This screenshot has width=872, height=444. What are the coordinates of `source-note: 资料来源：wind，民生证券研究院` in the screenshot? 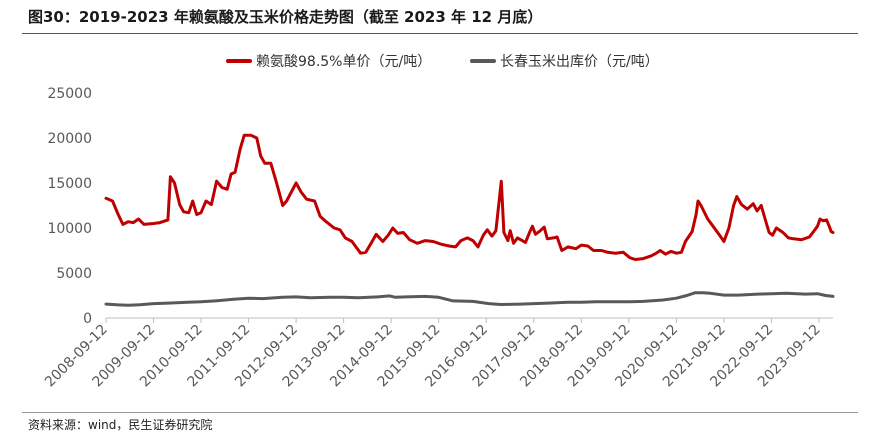 It's located at (120, 425).